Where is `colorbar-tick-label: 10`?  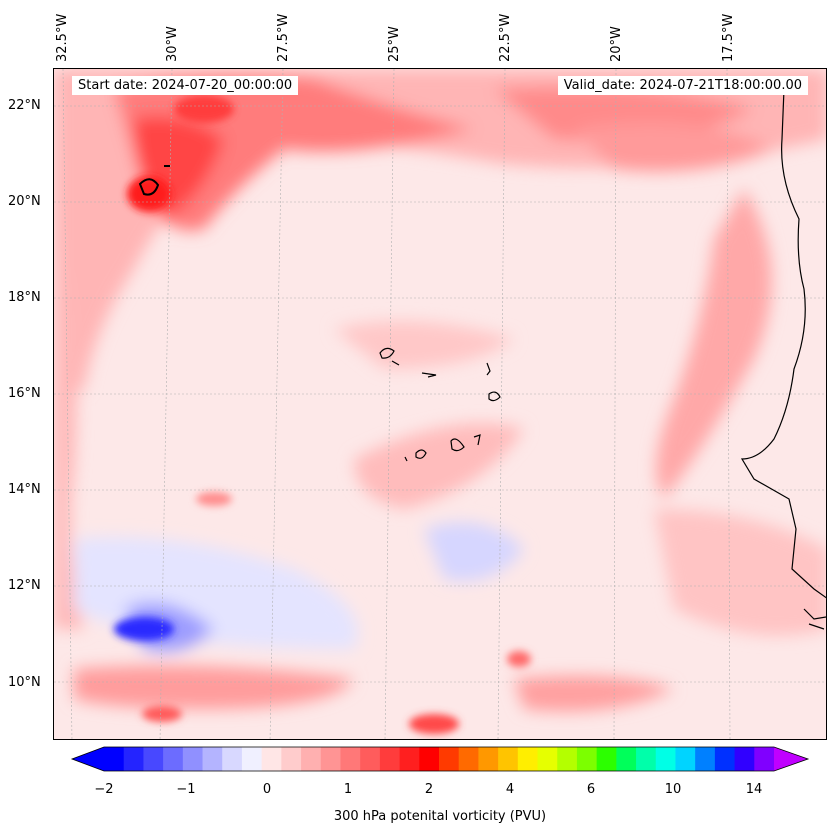 colorbar-tick-label: 10 is located at coordinates (673, 789).